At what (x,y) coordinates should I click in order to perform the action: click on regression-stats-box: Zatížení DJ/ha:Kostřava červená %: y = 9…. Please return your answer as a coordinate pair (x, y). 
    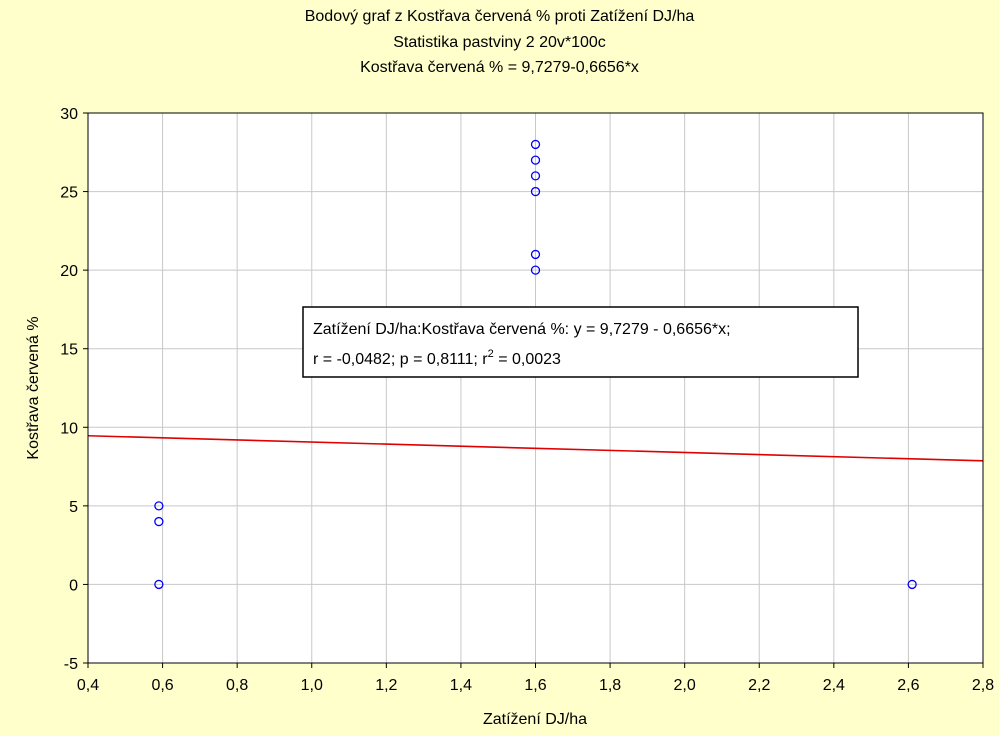
    Looking at the image, I should click on (580, 342).